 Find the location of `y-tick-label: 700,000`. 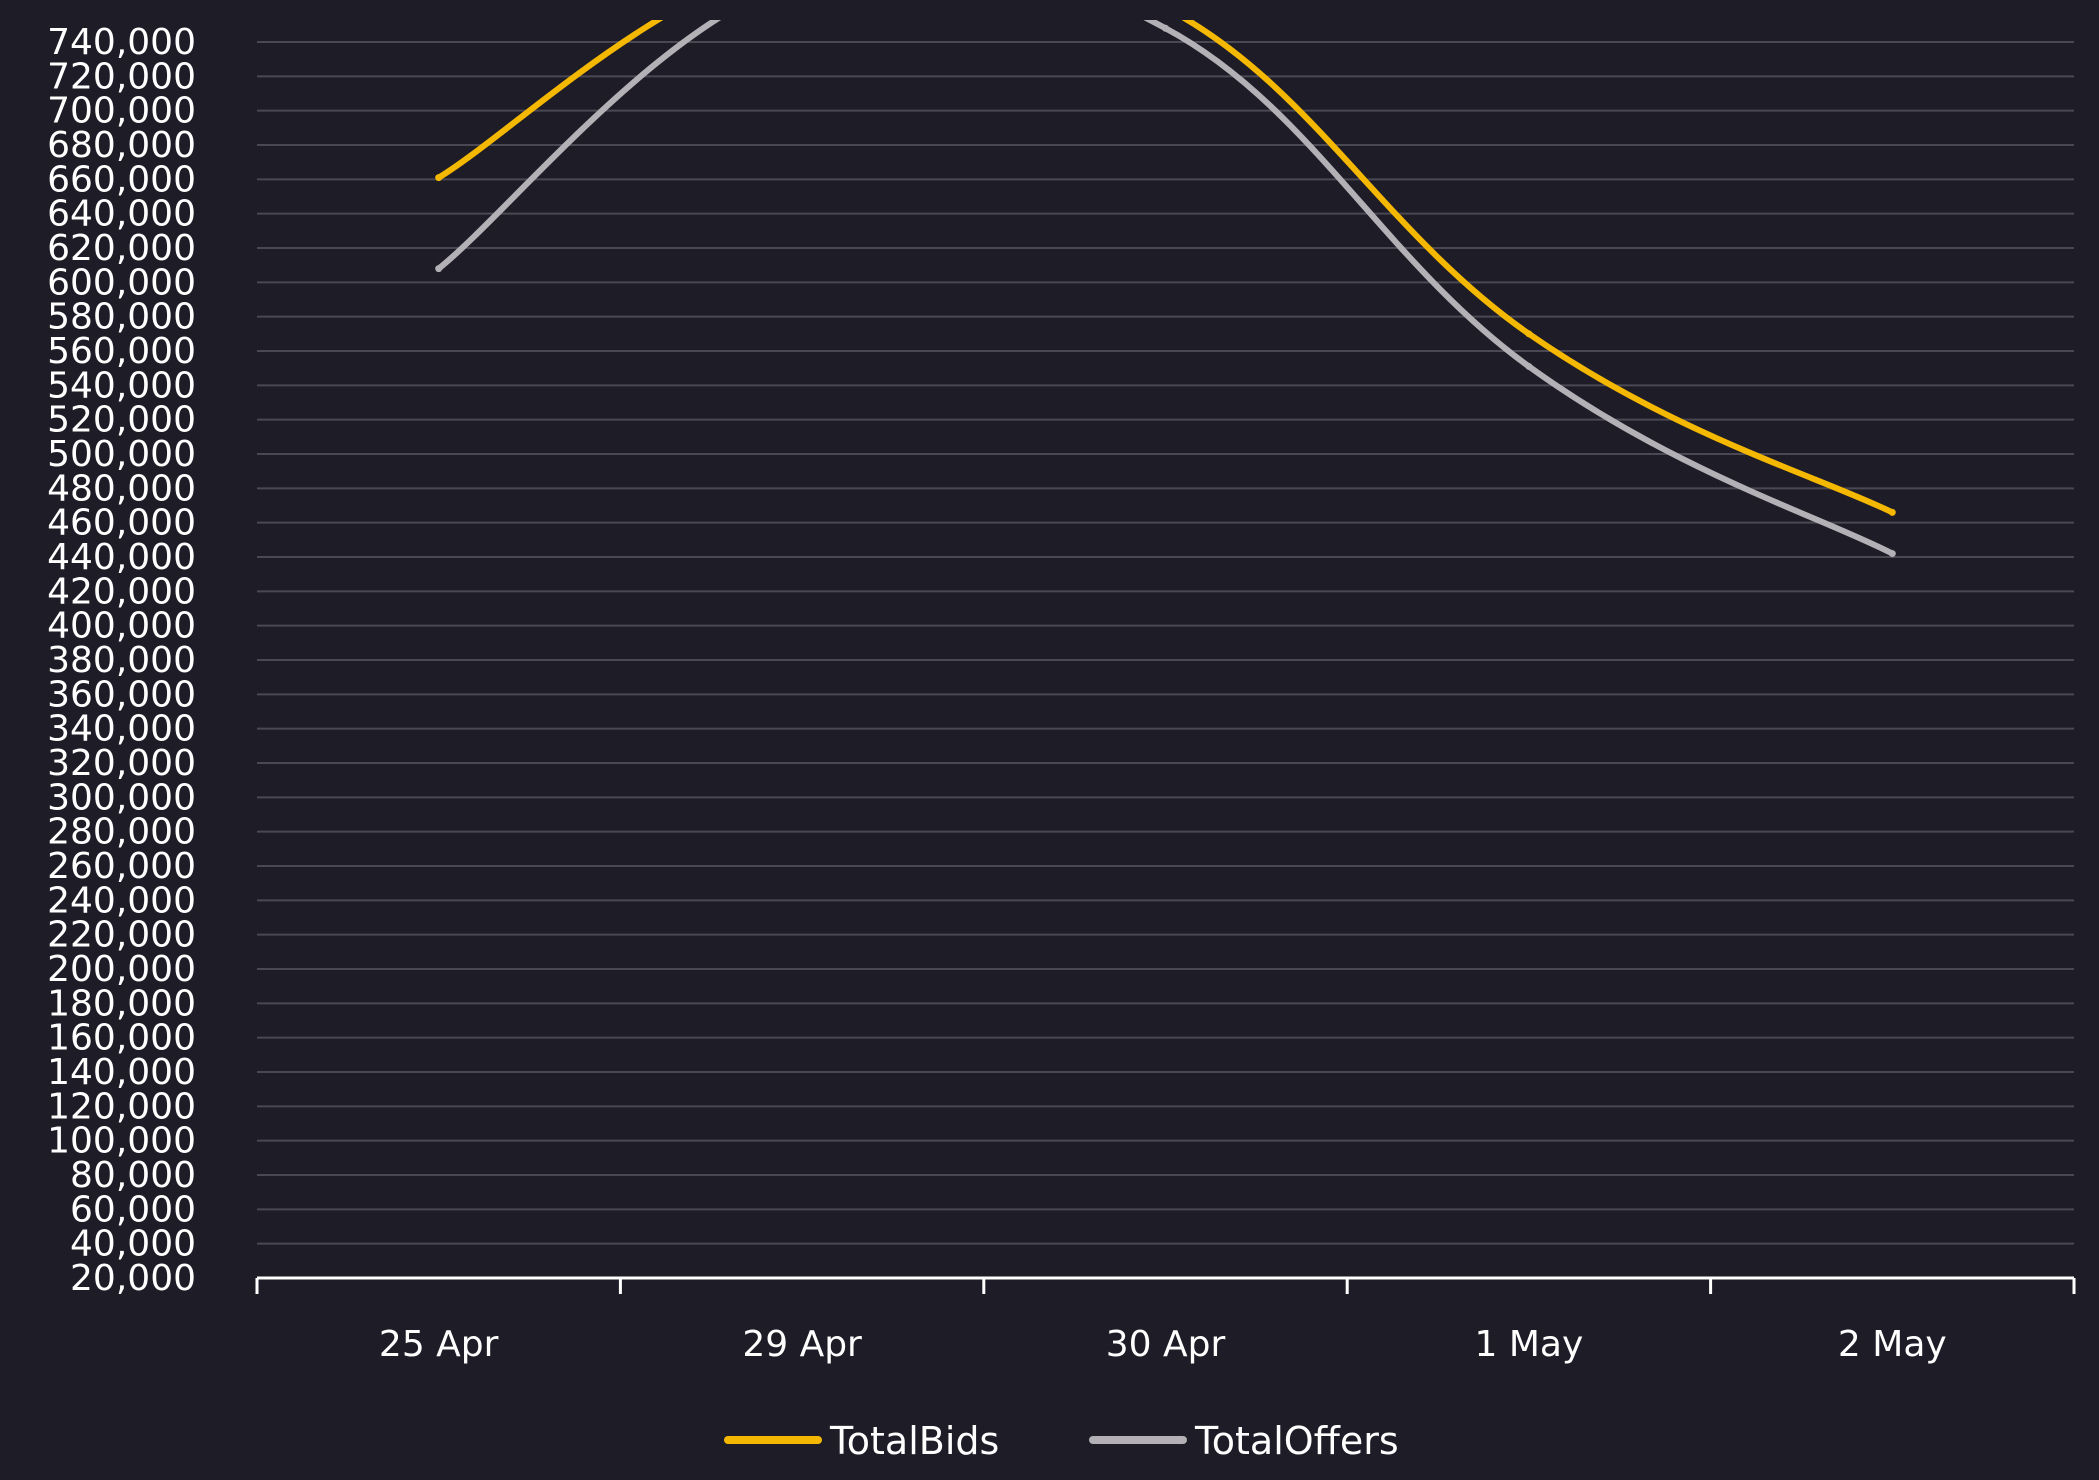

y-tick-label: 700,000 is located at coordinates (121, 111).